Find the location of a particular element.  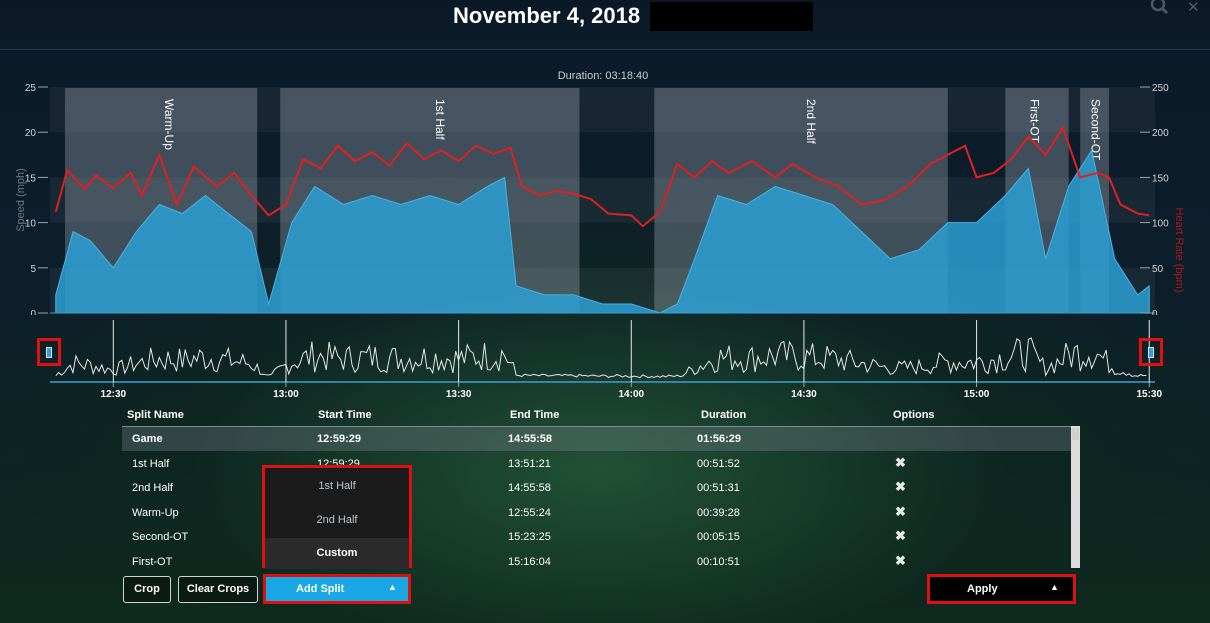

redacted-block is located at coordinates (731, 16).